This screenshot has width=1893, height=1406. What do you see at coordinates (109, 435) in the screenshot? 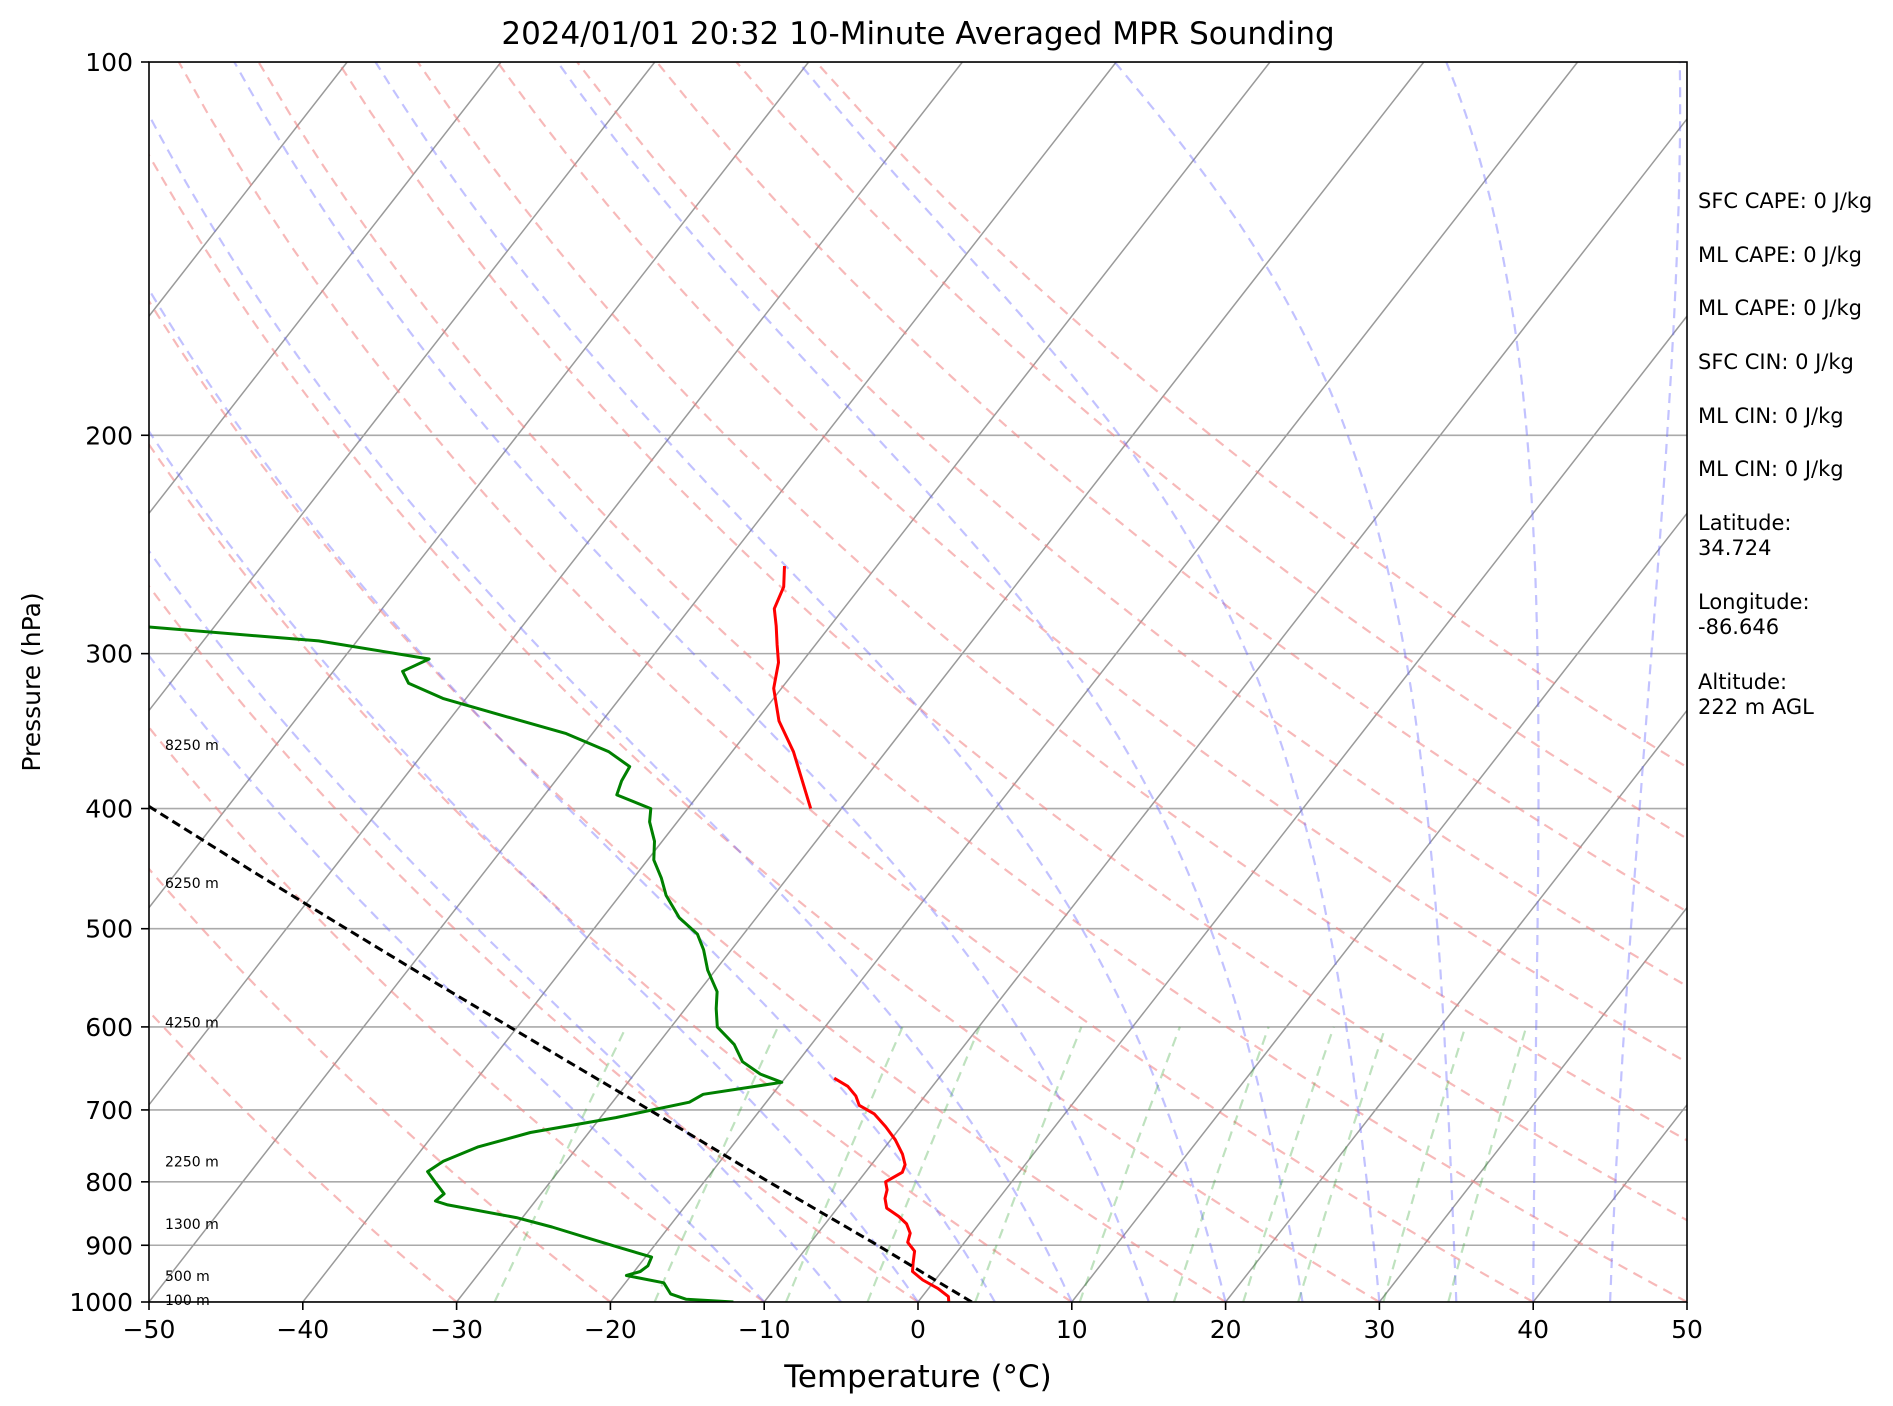
I see `y-tick-label: 200` at bounding box center [109, 435].